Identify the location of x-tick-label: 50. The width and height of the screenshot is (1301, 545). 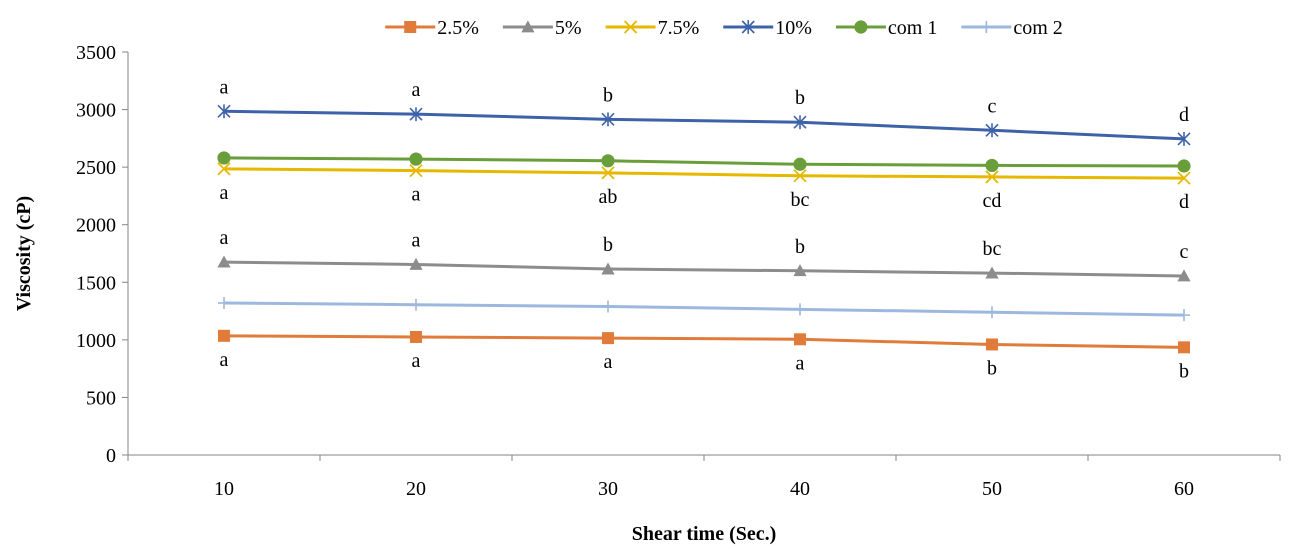
(992, 489).